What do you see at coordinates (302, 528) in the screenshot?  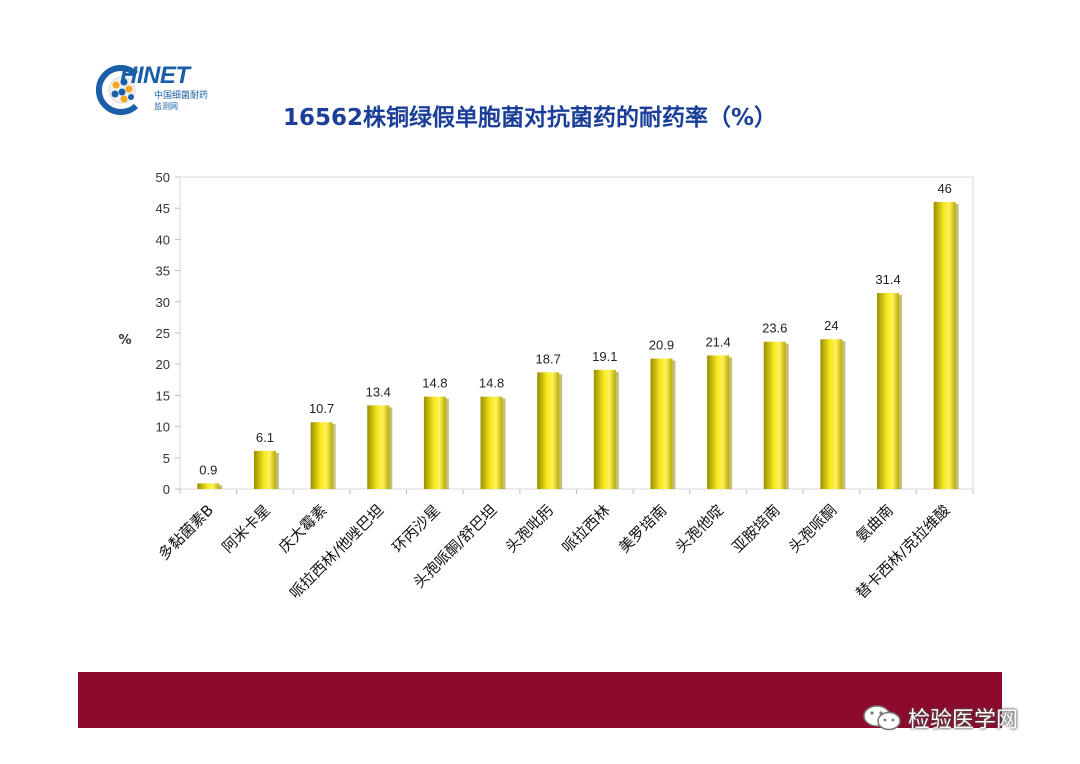 I see `category-label: 庆大霉素` at bounding box center [302, 528].